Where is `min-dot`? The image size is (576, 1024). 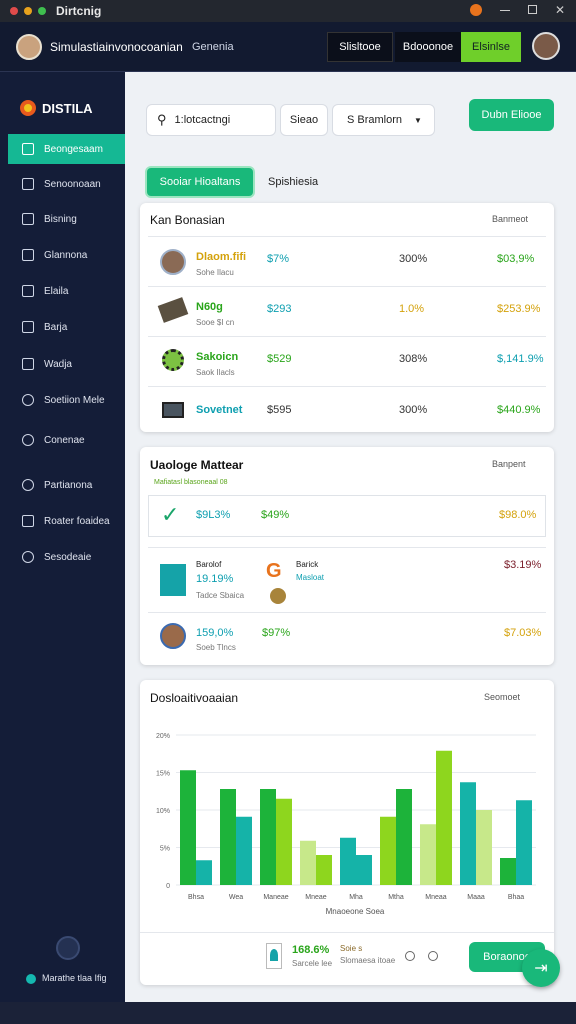 min-dot is located at coordinates (28, 11).